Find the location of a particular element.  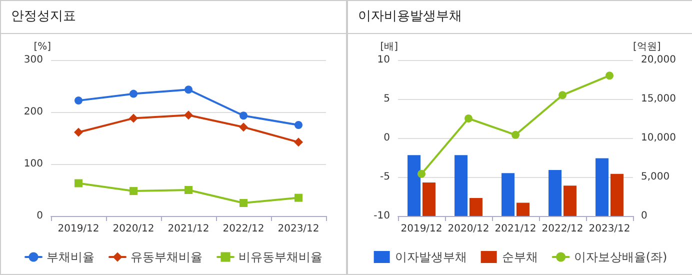

legend-label: 이자발생부채 is located at coordinates (430, 257).